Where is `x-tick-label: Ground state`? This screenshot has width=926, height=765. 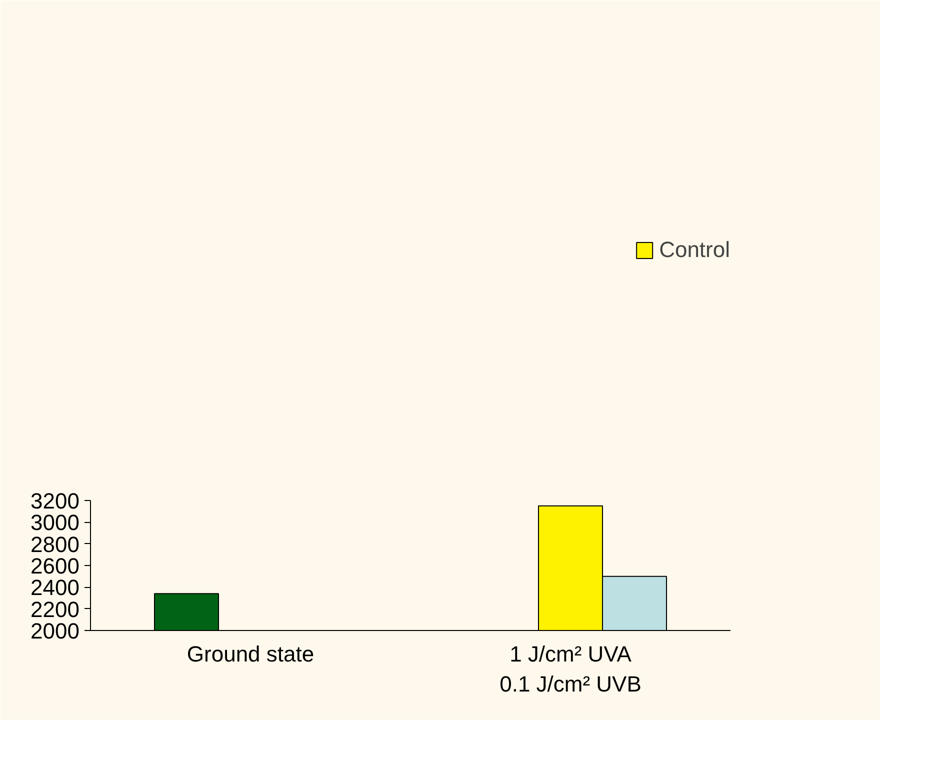
x-tick-label: Ground state is located at coordinates (250, 654).